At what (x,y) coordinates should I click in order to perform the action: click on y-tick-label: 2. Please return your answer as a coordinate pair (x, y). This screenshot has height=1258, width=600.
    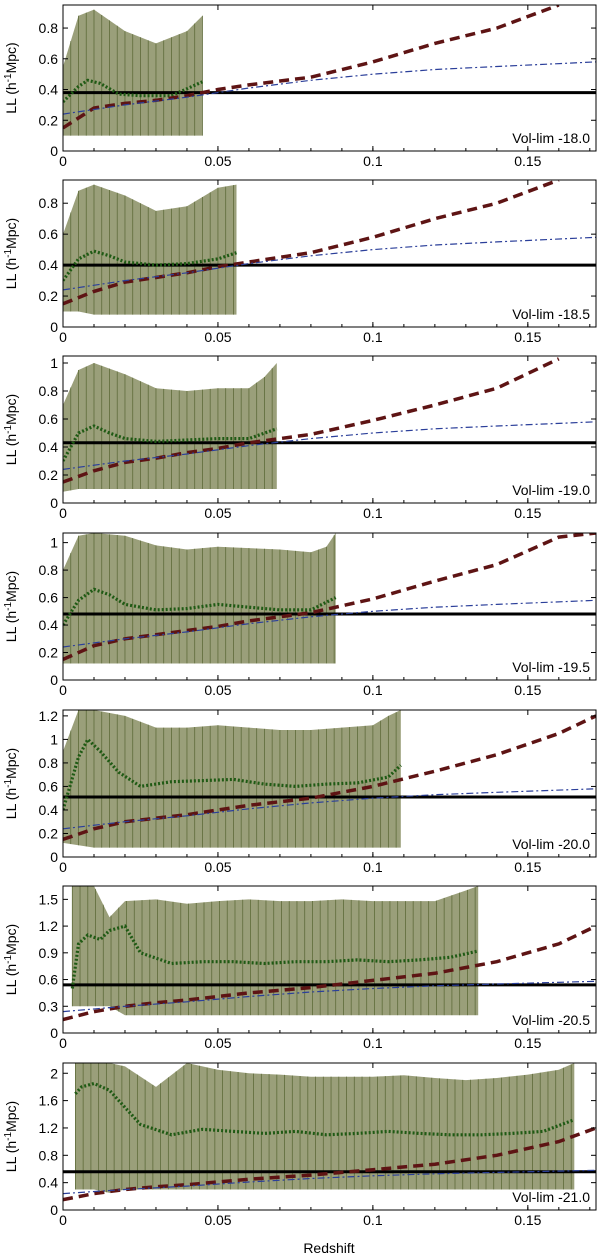
    Looking at the image, I should click on (54, 1073).